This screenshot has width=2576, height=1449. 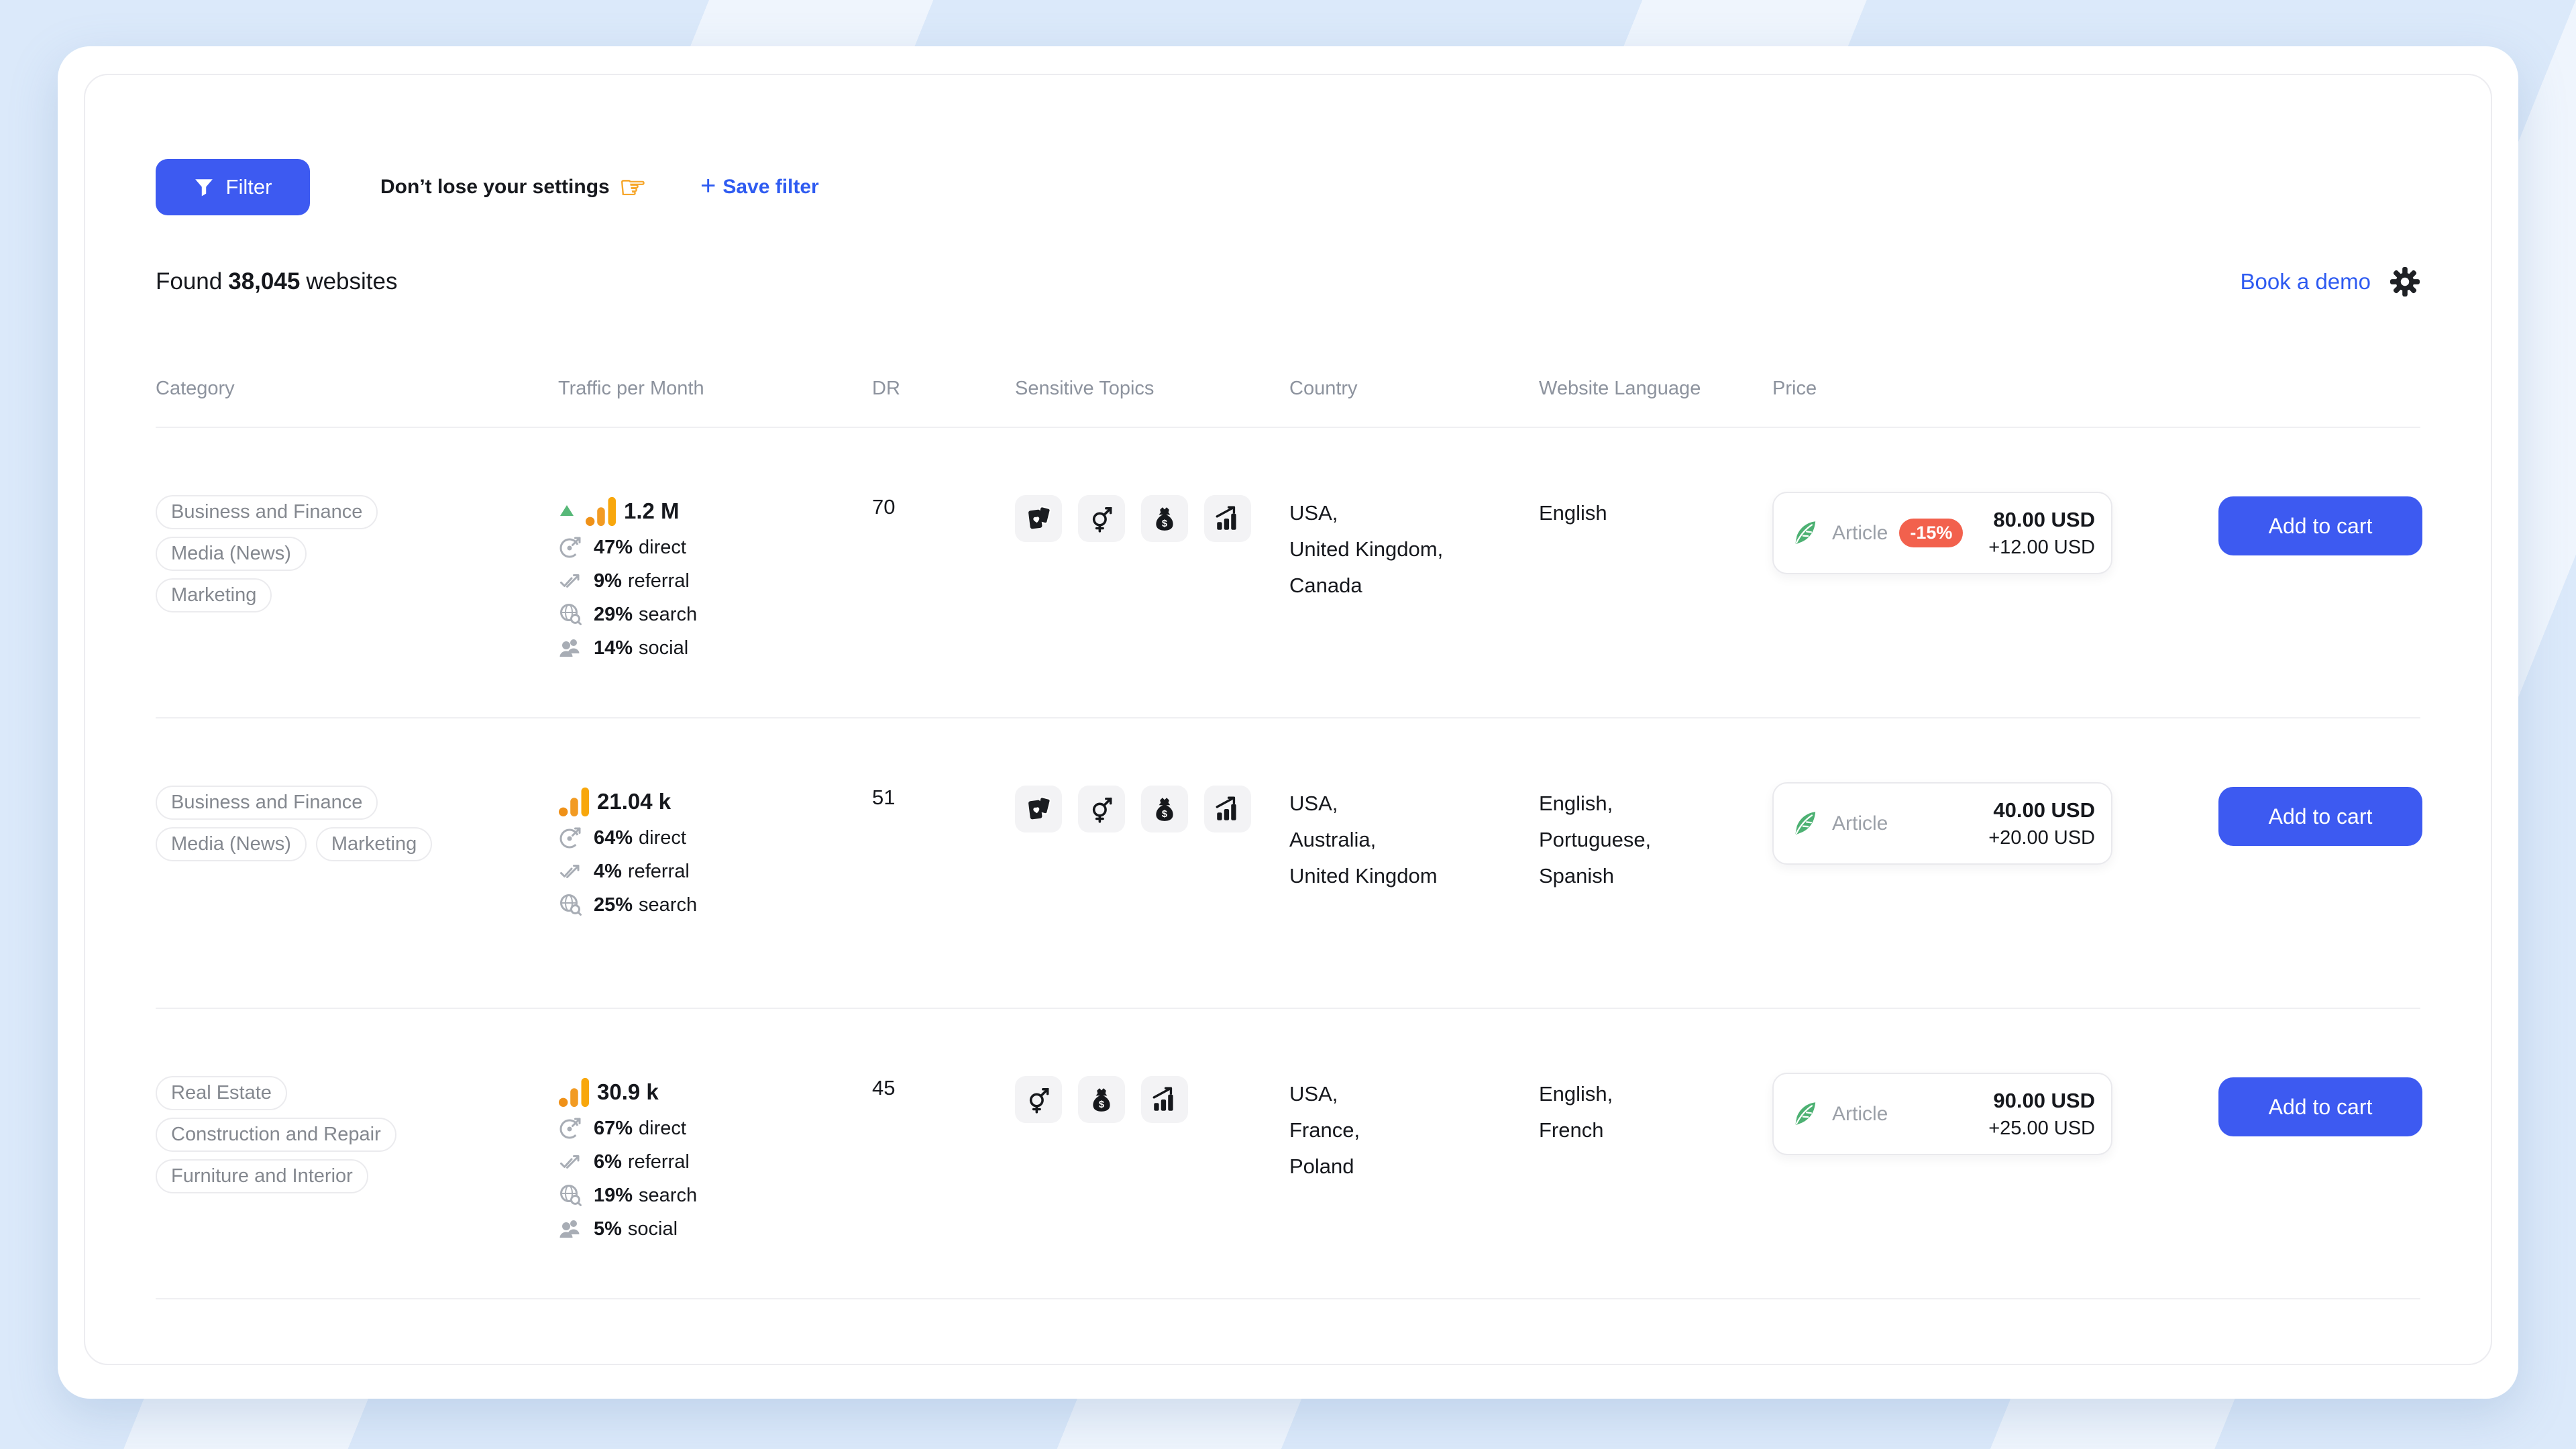 I want to click on traffic-source: 19% search, so click(x=715, y=1195).